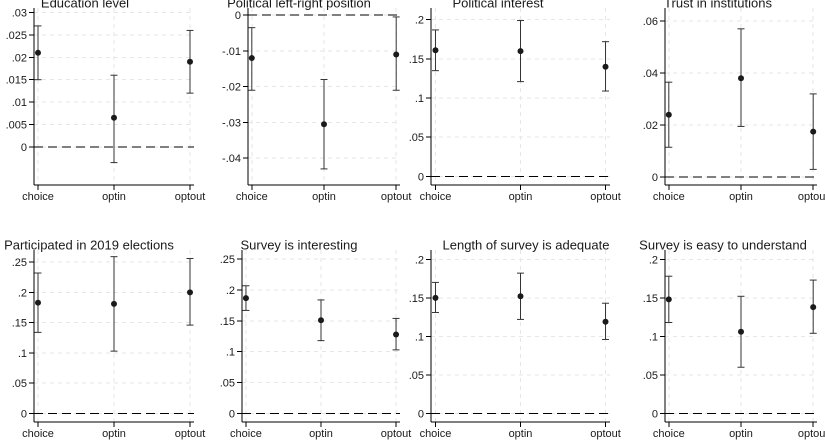  I want to click on panel-title: Participated in 2019 elections, so click(89, 245).